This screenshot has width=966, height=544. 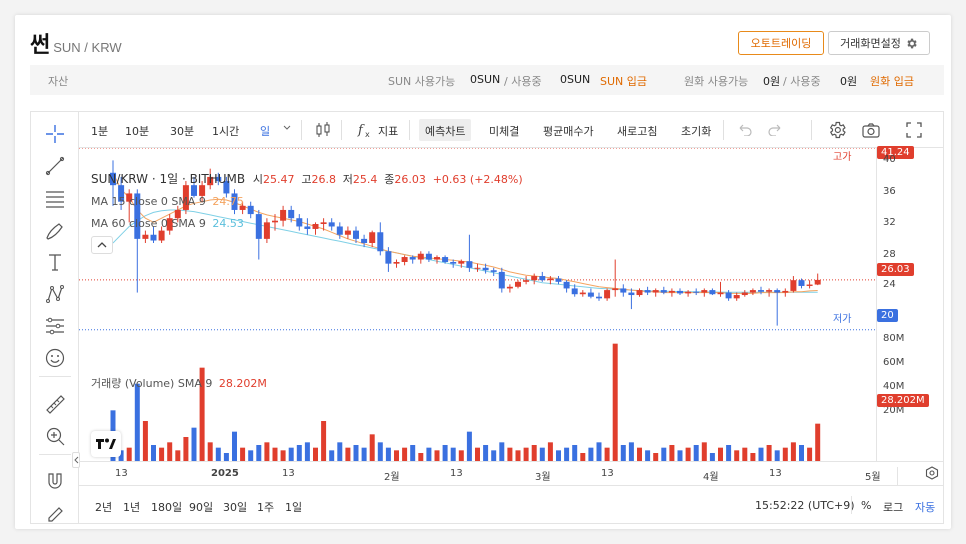 What do you see at coordinates (914, 131) in the screenshot?
I see `fullscreen-icon` at bounding box center [914, 131].